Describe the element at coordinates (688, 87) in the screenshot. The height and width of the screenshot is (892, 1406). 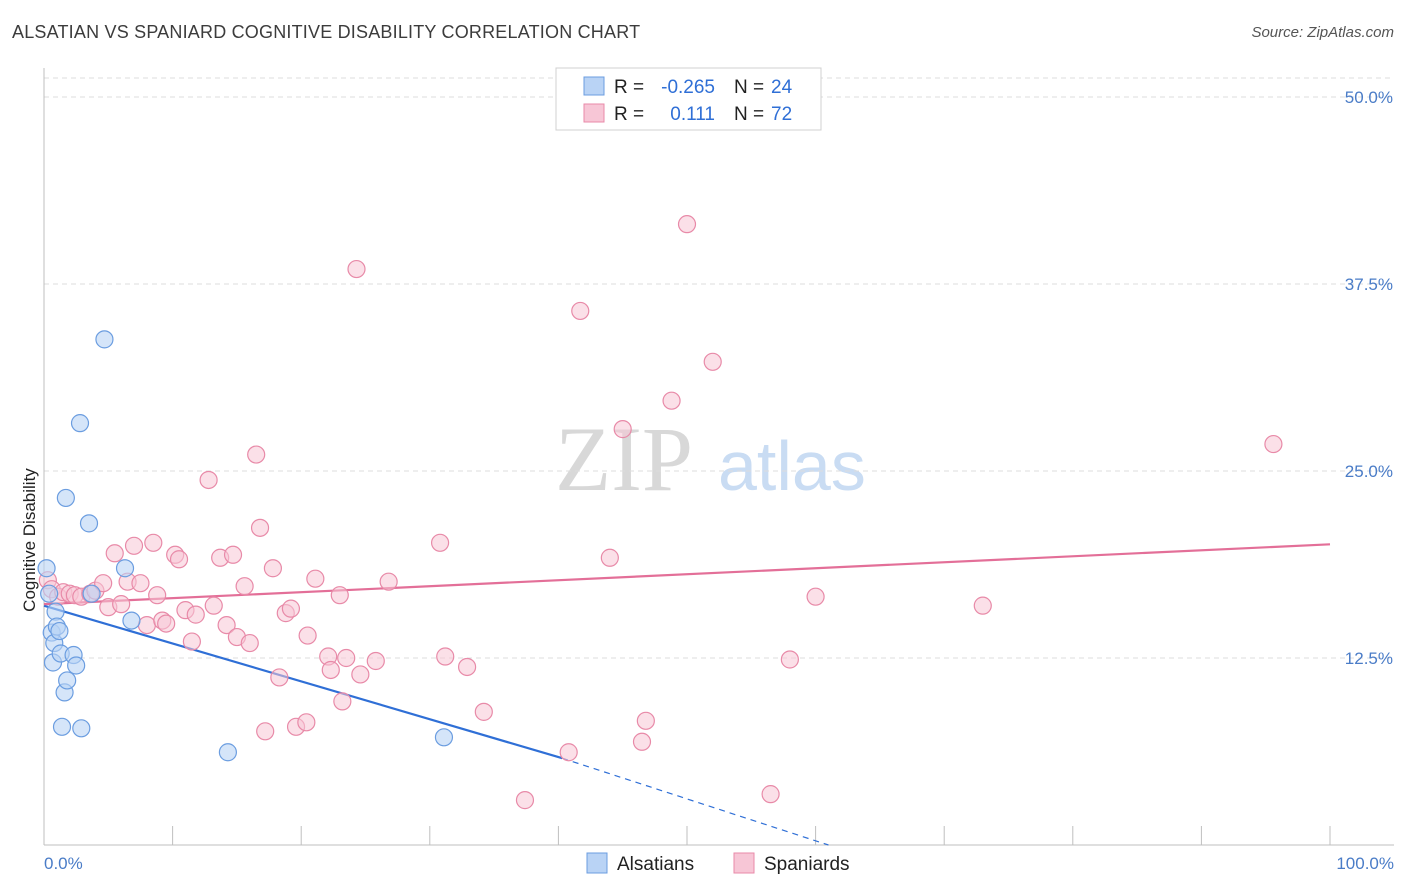
I see `legend-r-value-1: -0.265` at that location.